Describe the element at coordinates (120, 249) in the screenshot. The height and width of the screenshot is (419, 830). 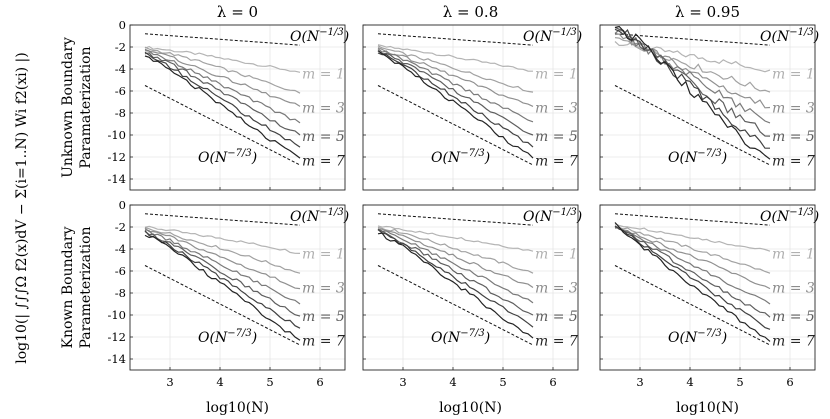
I see `y-tick-label: -4` at that location.